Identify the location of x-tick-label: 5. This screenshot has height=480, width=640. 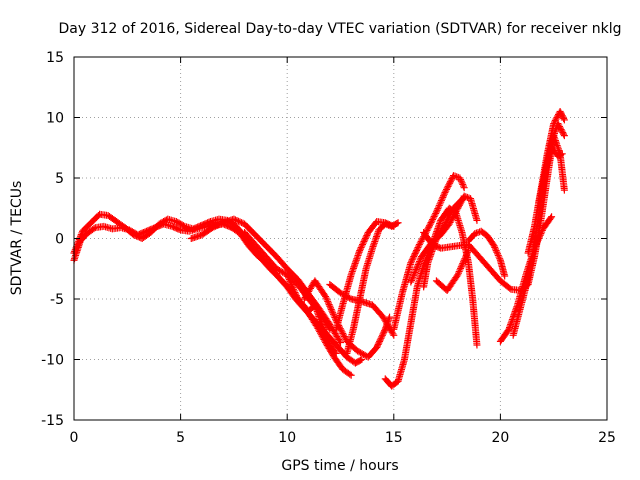
(180, 438).